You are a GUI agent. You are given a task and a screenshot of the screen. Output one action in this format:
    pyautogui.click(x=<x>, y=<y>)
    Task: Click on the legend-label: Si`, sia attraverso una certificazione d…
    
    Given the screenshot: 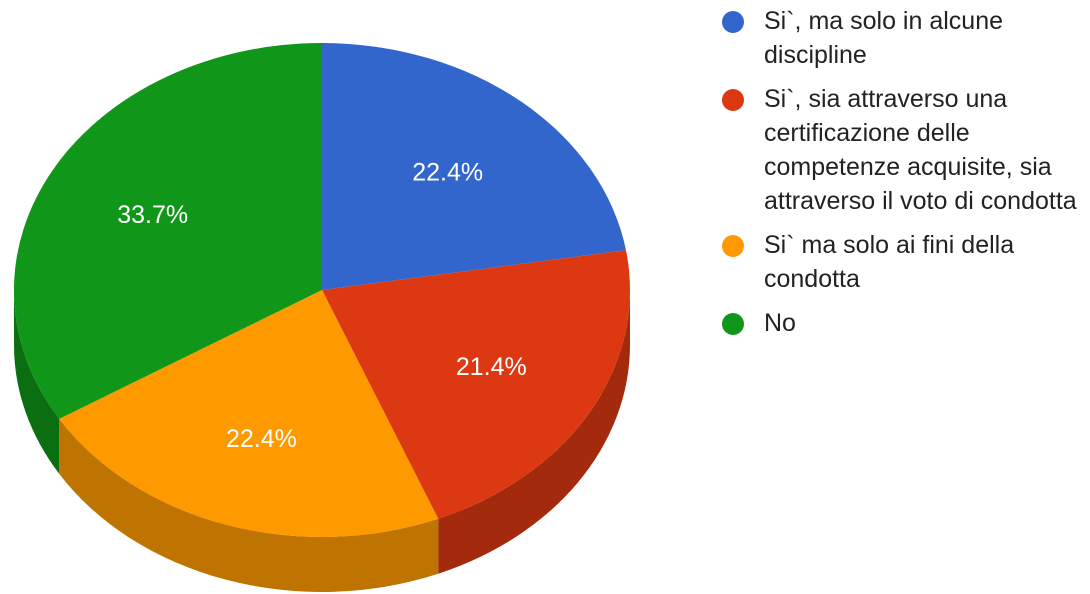 What is the action you would take?
    pyautogui.click(x=920, y=150)
    